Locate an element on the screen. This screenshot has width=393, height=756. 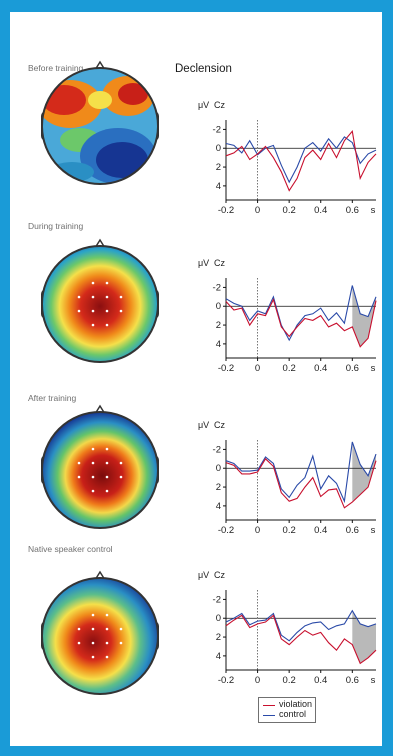
legend: violation control is located at coordinates (287, 710).